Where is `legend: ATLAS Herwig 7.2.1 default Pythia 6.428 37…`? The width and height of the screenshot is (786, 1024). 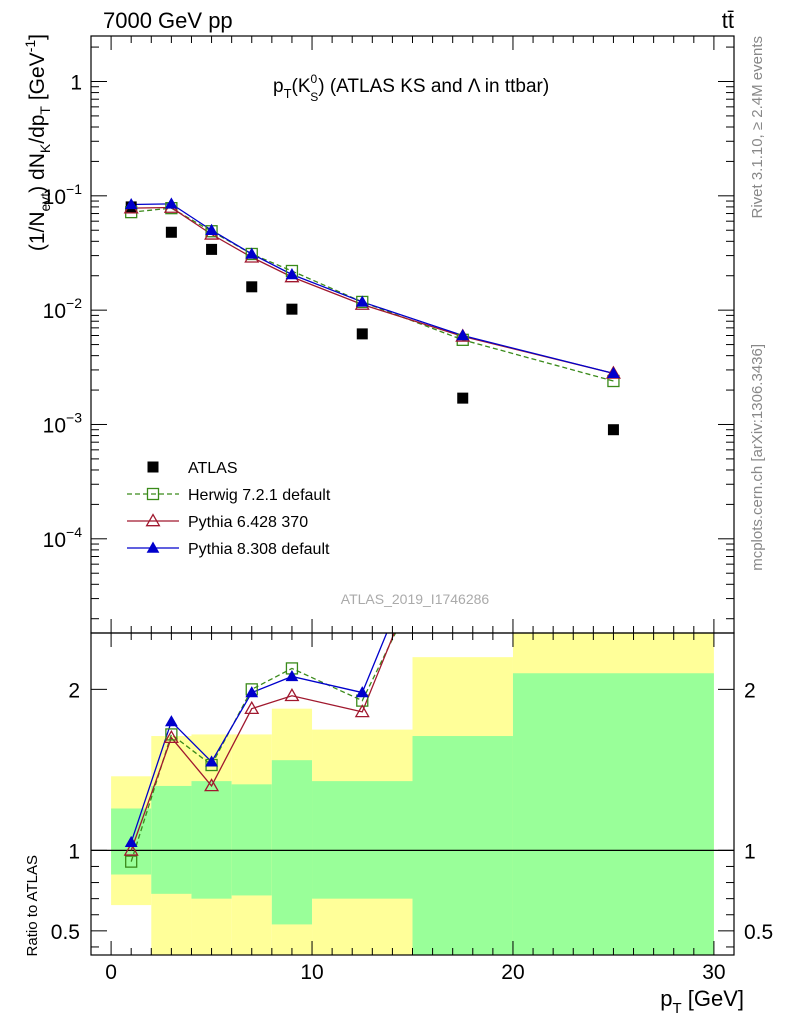 legend: ATLAS Herwig 7.2.1 default Pythia 6.428 37… is located at coordinates (229, 509).